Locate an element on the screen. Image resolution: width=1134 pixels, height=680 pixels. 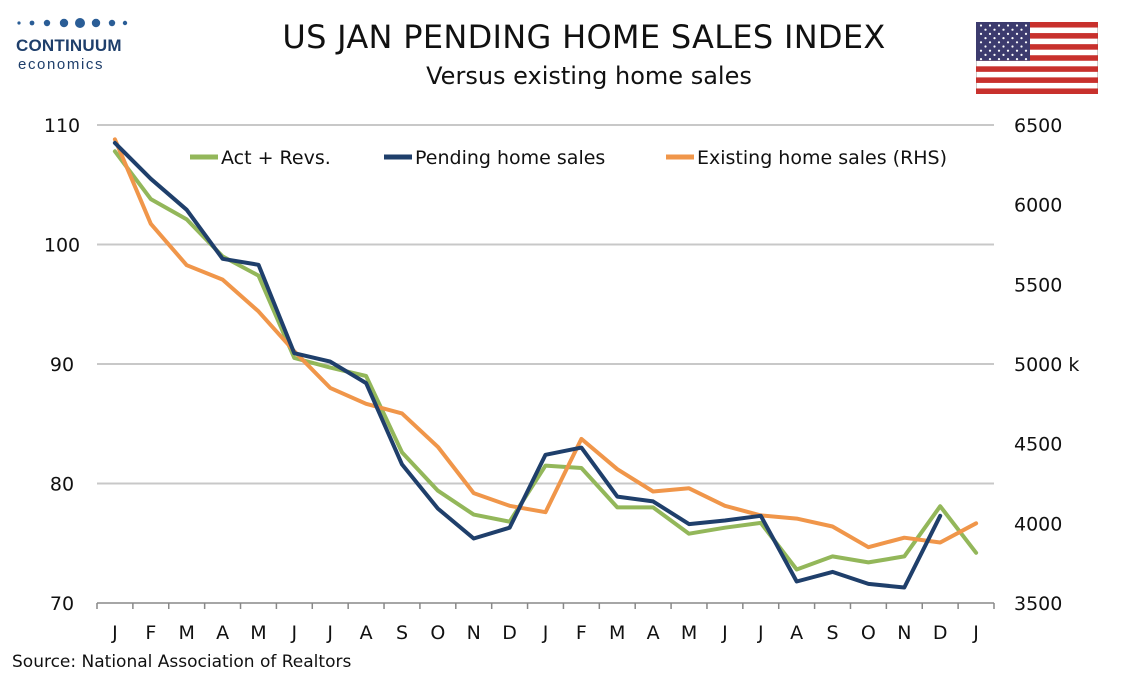
continuum-economics-logo: CONTINUUM economics is located at coordinates (77, 43).